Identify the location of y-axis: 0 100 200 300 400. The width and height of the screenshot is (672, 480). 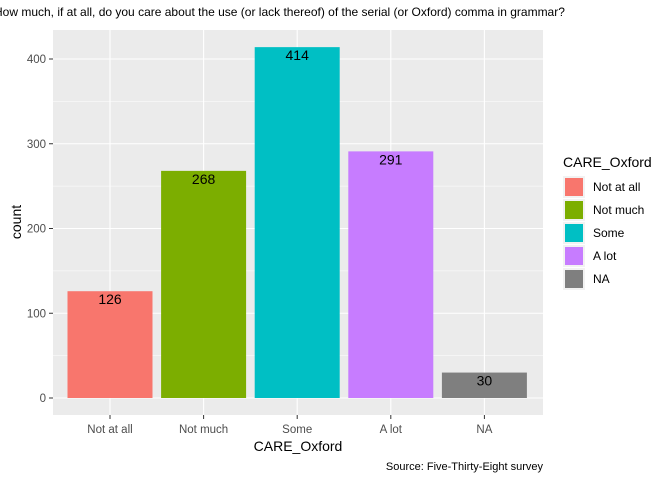
(40, 229).